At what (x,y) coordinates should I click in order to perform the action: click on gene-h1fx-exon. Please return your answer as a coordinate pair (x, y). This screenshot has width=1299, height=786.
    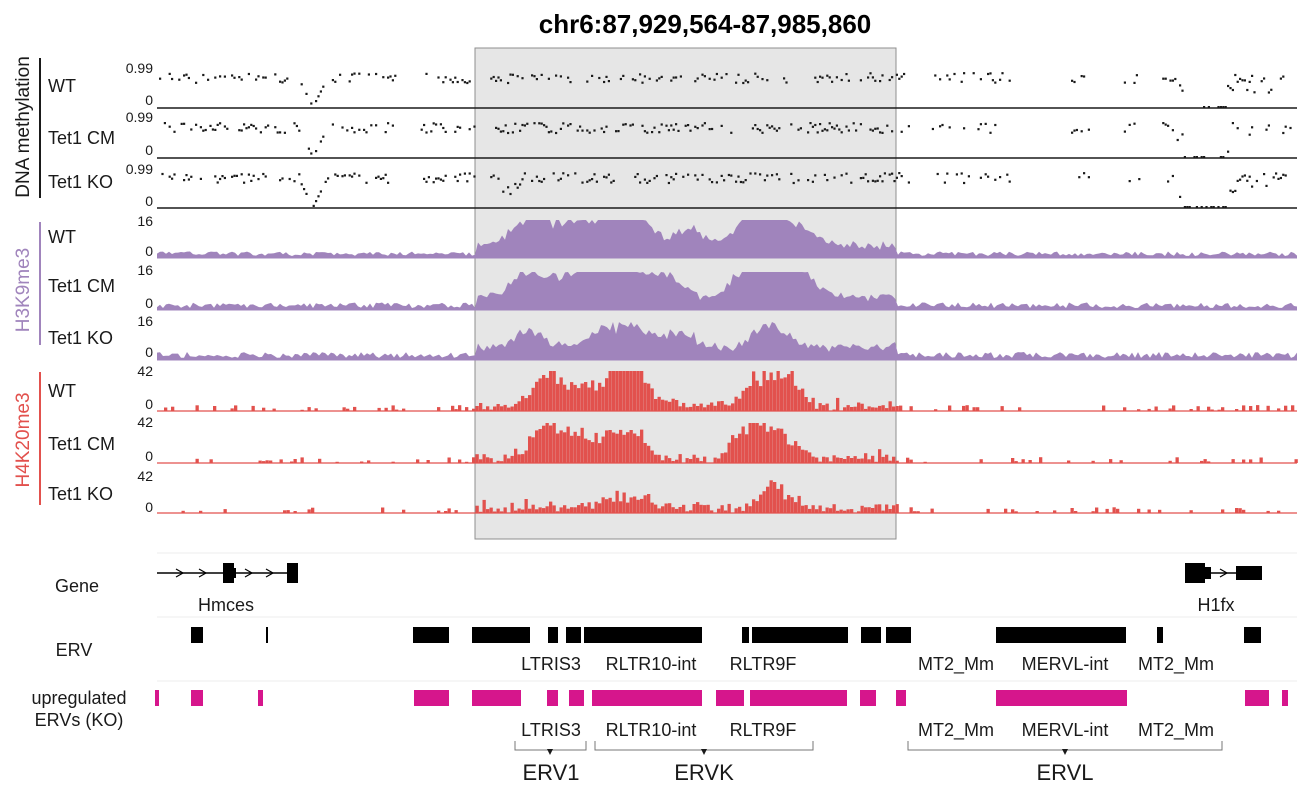
    Looking at the image, I should click on (1249, 573).